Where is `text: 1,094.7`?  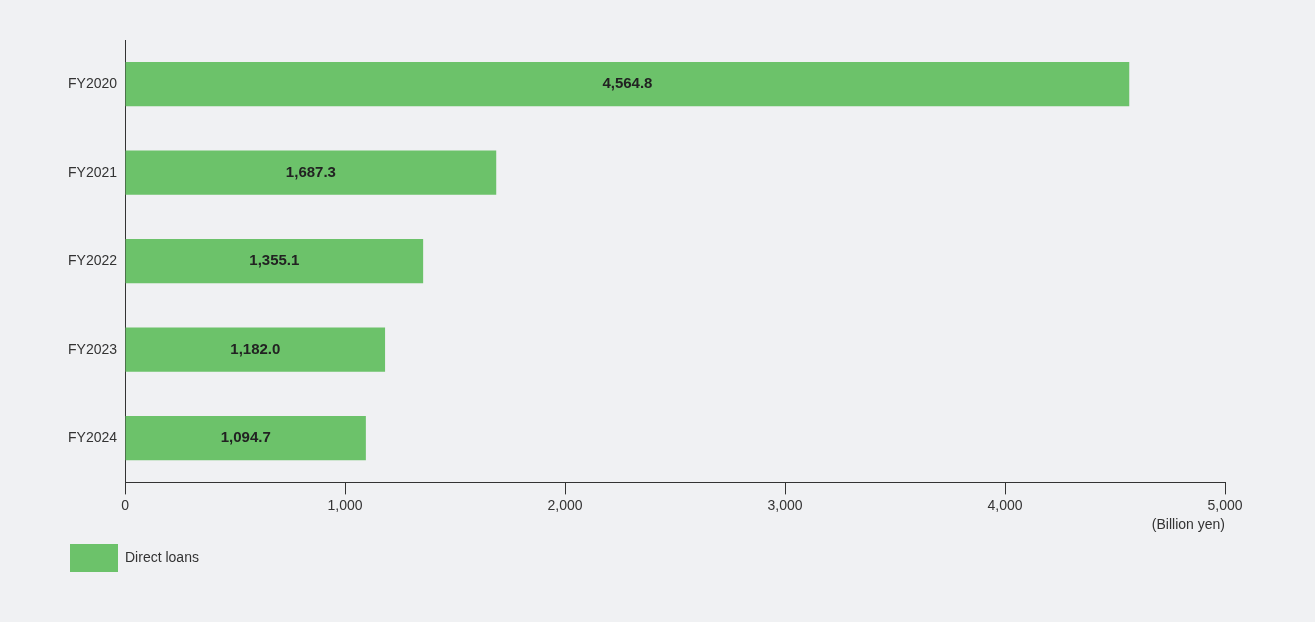 text: 1,094.7 is located at coordinates (245, 437).